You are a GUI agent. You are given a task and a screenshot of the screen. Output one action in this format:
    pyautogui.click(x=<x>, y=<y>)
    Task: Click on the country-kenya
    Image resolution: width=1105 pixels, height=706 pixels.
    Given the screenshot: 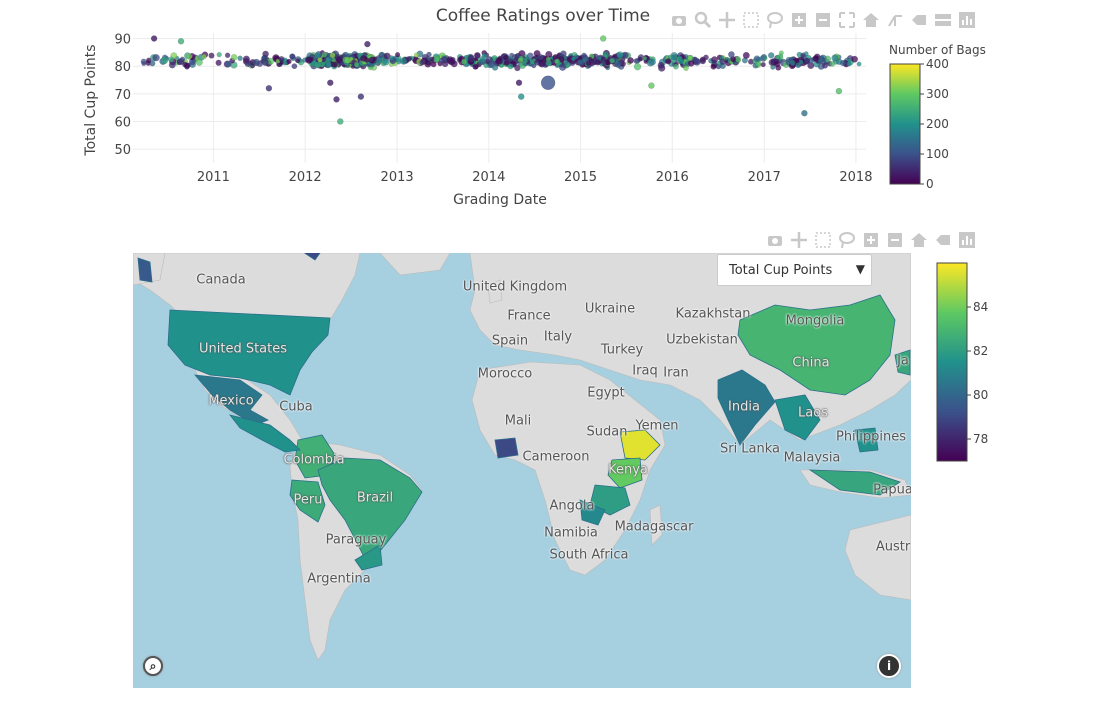 What is the action you would take?
    pyautogui.click(x=625, y=473)
    